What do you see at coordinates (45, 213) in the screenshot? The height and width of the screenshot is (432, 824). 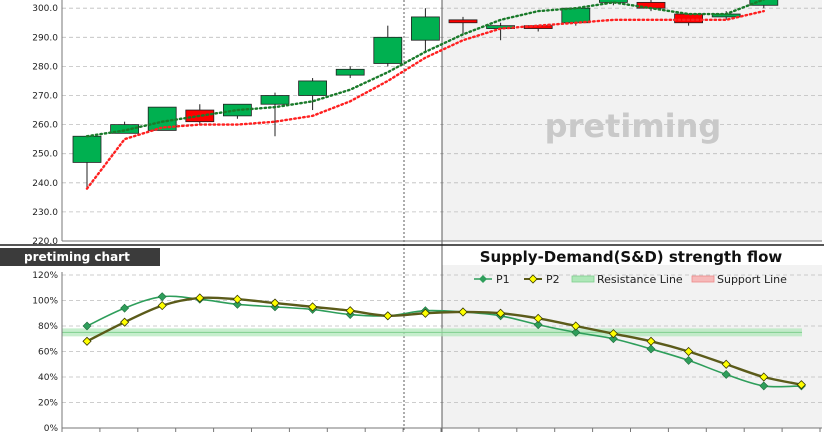 I see `price-tick-label: 230.0` at bounding box center [45, 213].